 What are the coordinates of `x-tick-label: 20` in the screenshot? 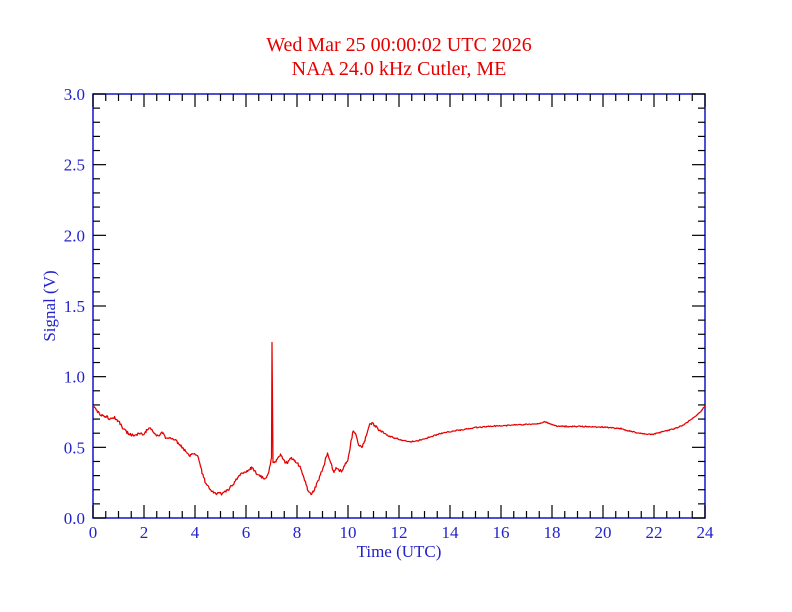 It's located at (603, 532).